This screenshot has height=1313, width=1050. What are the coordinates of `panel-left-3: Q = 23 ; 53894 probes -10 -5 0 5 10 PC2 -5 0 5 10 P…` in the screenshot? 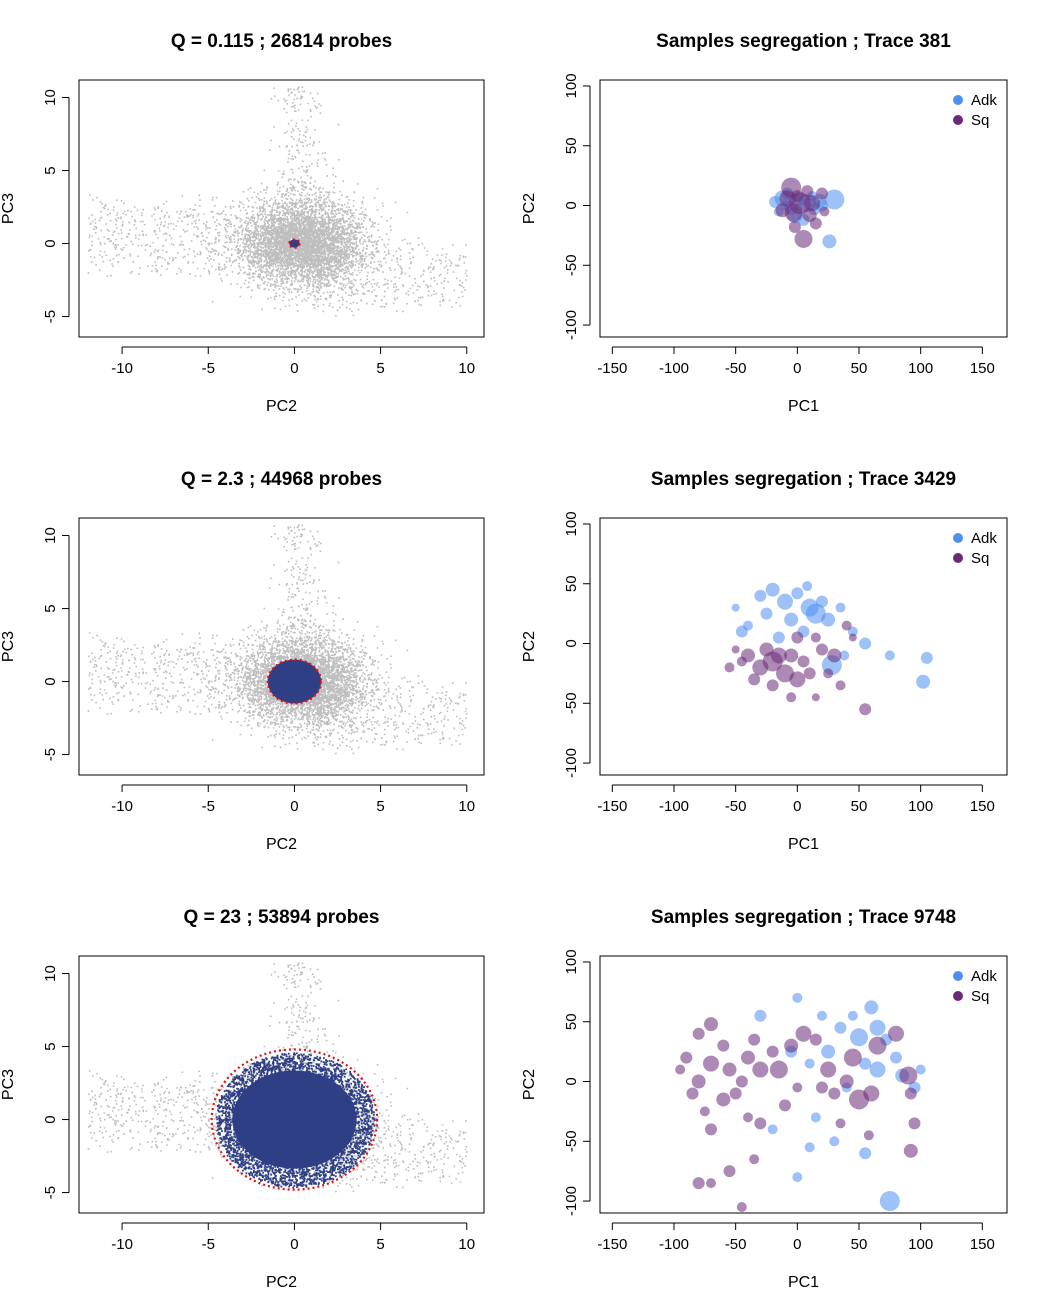 It's located at (242, 1099).